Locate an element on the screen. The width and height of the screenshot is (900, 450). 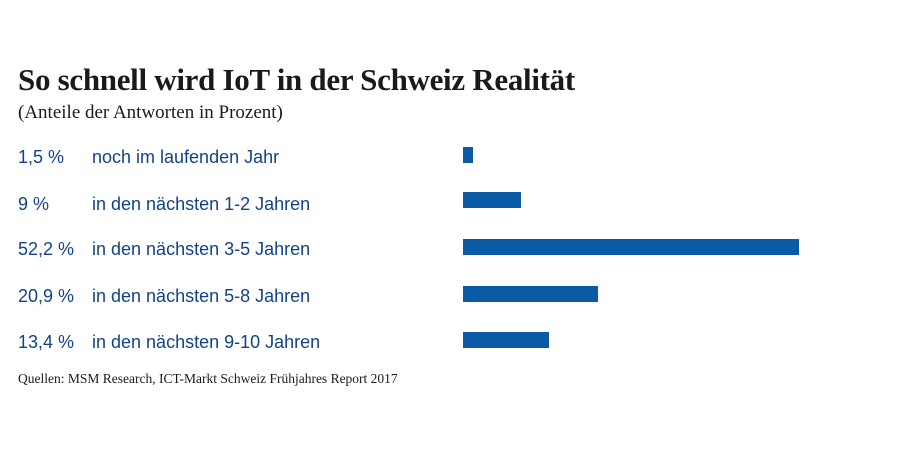
category-label: in den nächsten 3-5 Jahren is located at coordinates (201, 249).